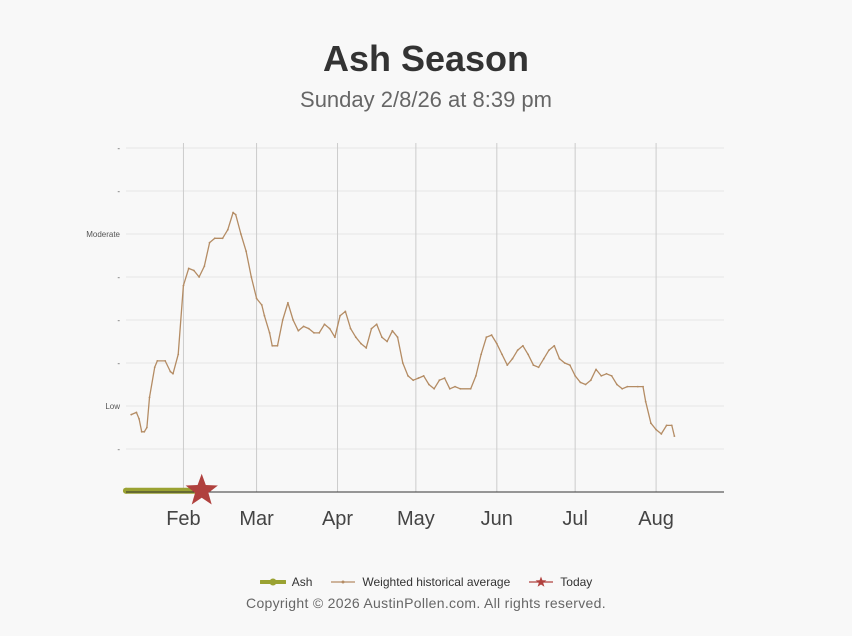 The height and width of the screenshot is (636, 852). I want to click on legend-item-ash: Ash, so click(285, 582).